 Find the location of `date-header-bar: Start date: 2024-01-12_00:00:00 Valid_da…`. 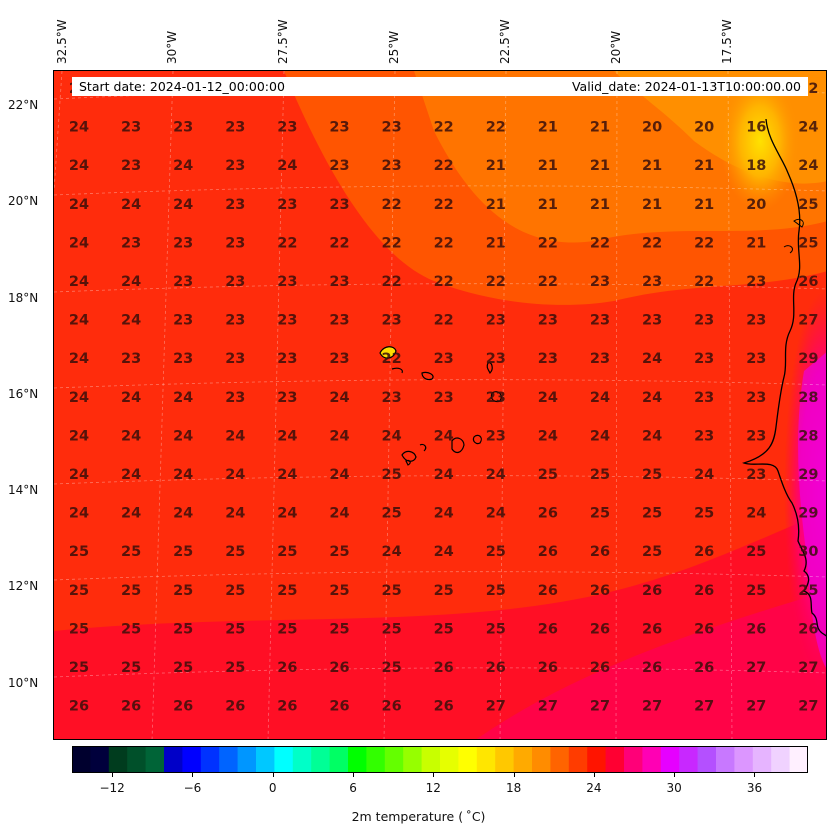

date-header-bar: Start date: 2024-01-12_00:00:00 Valid_da… is located at coordinates (440, 86).